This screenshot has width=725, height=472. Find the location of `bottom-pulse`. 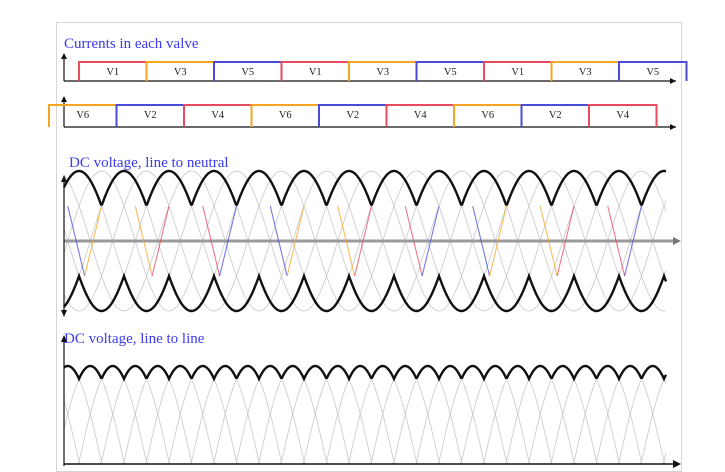

bottom-pulse is located at coordinates (623, 115).